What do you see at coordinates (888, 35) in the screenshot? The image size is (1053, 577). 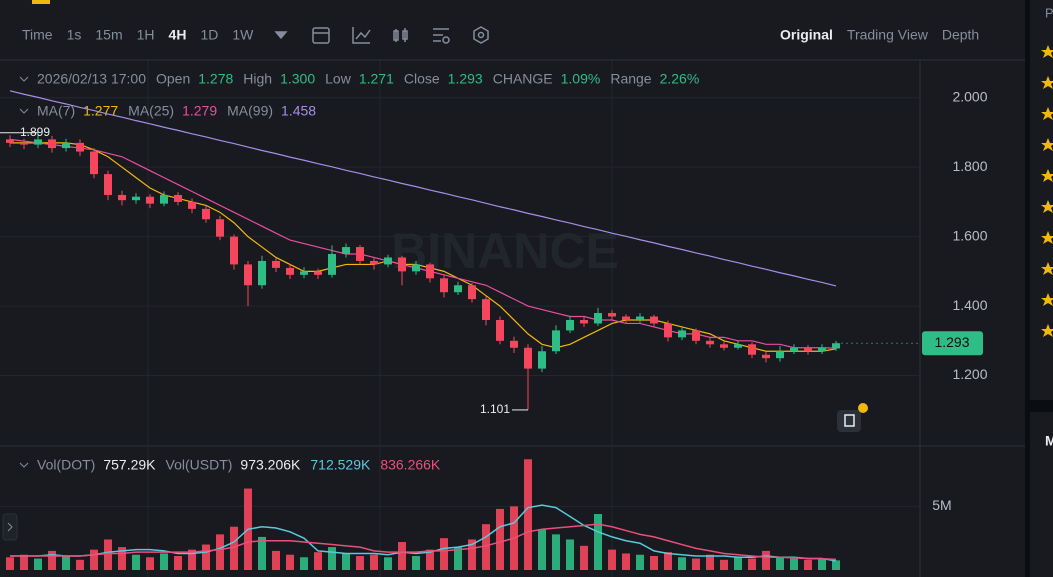 I see `view-tab: Trading View` at bounding box center [888, 35].